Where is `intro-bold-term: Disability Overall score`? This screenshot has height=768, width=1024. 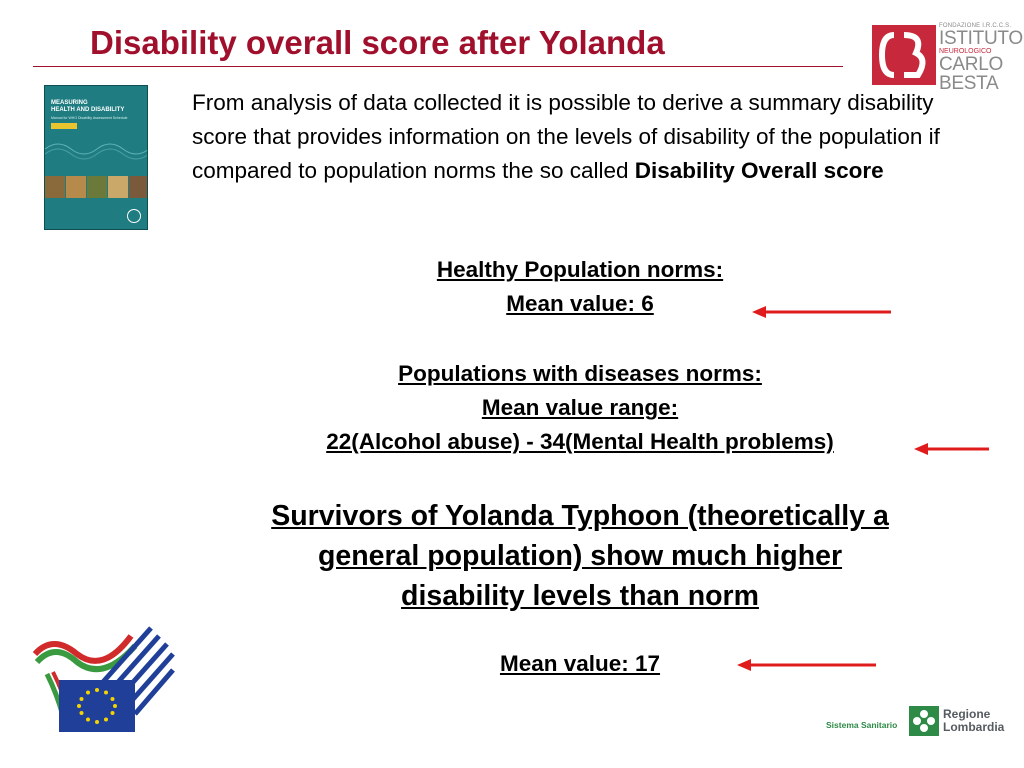 intro-bold-term: Disability Overall score is located at coordinates (759, 170).